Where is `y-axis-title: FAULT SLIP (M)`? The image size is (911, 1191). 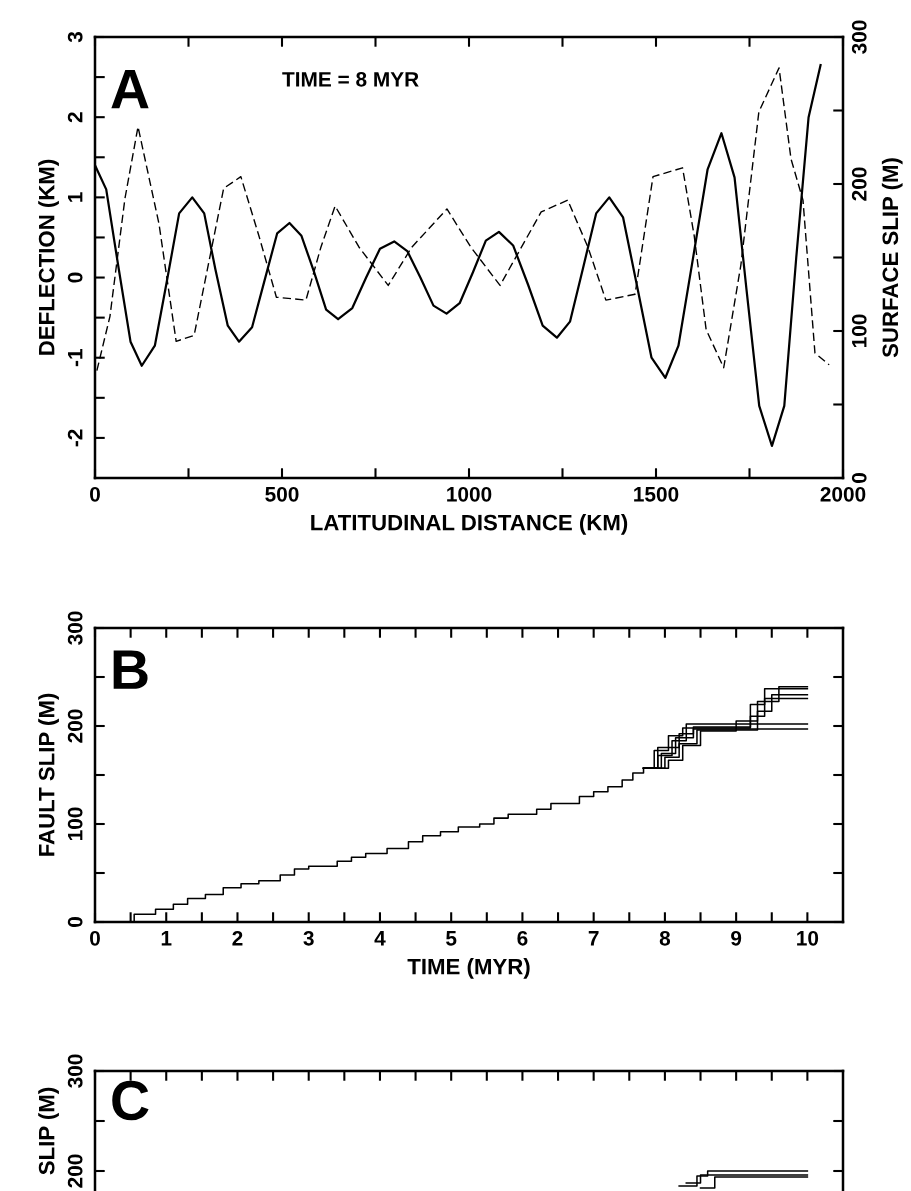 y-axis-title: FAULT SLIP (M) is located at coordinates (48, 774).